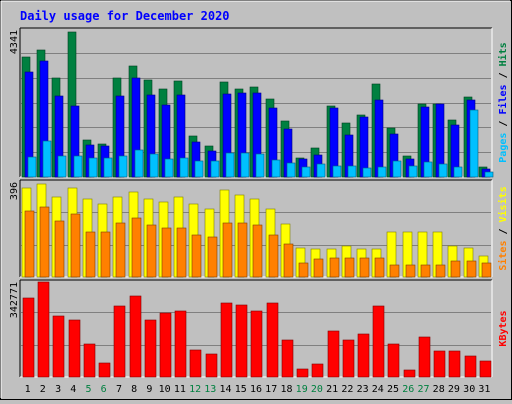  I want to click on x-label-day-5: 5, so click(88, 389).